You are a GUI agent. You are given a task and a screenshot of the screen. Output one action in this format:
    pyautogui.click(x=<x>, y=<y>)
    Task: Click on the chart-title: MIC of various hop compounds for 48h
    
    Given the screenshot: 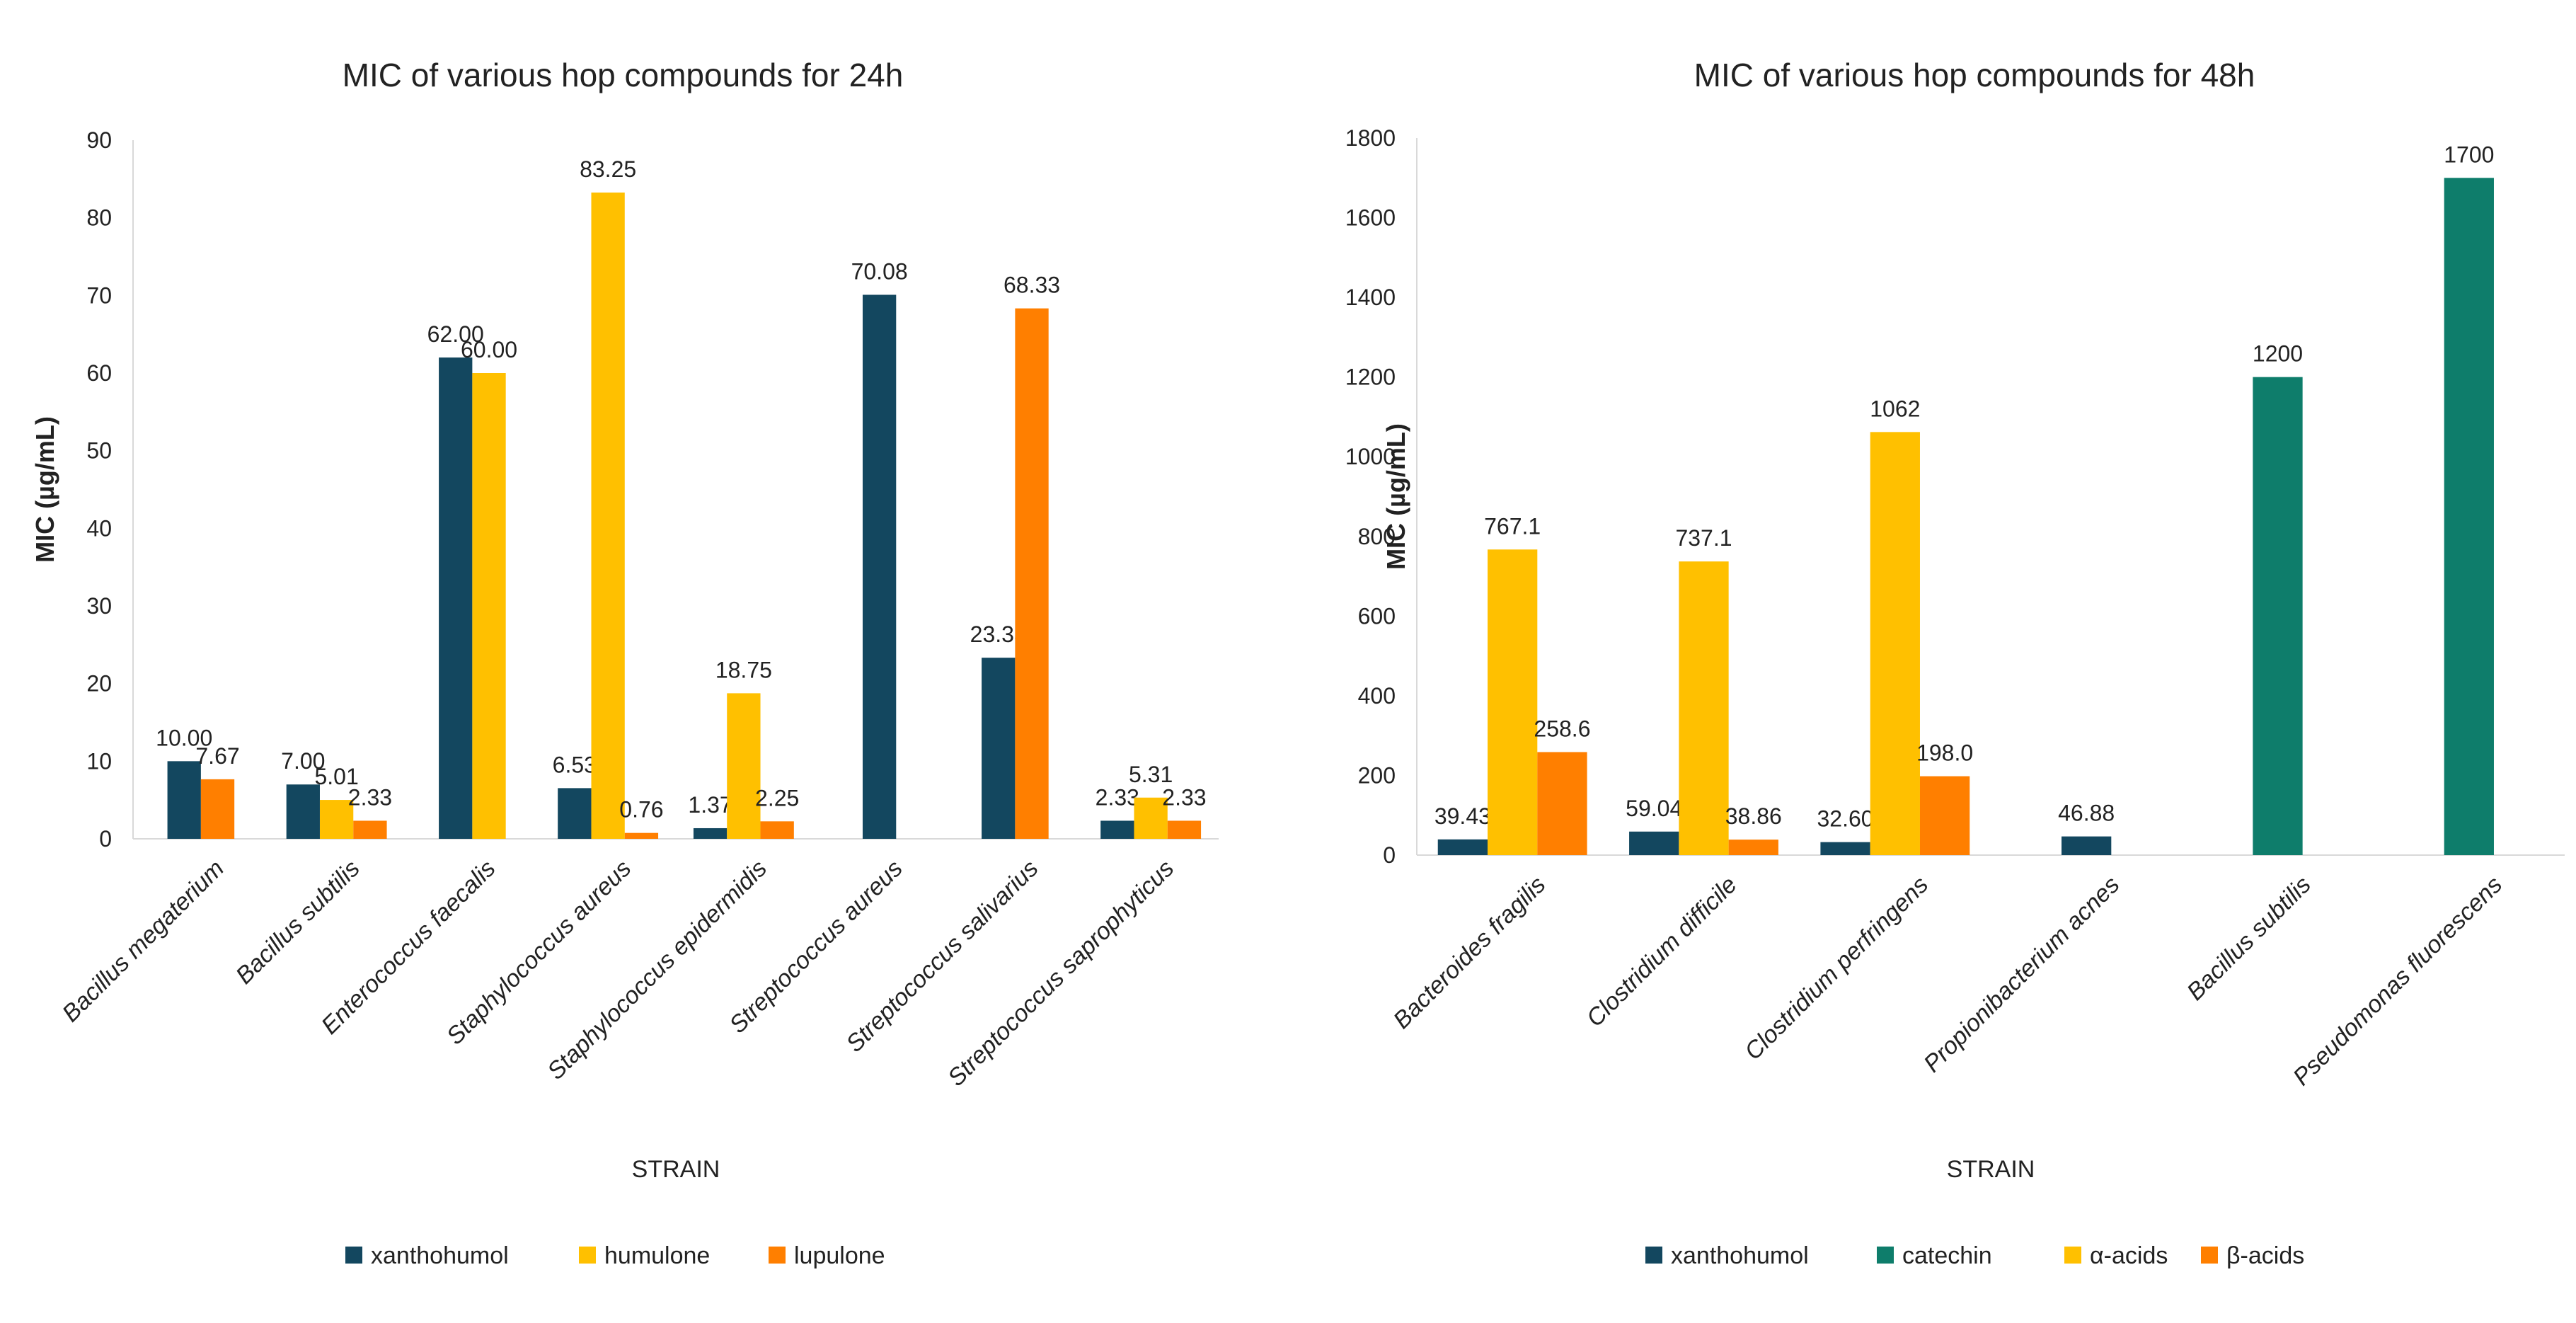 What is the action you would take?
    pyautogui.click(x=1975, y=75)
    